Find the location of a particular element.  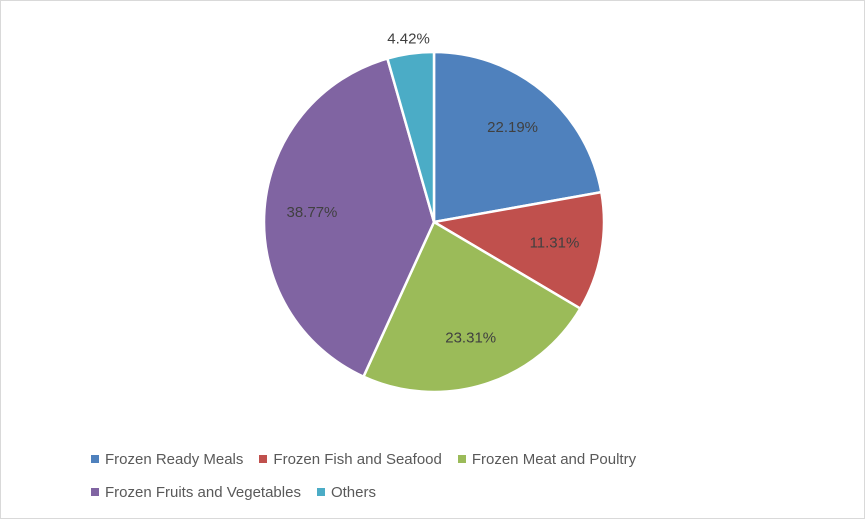

legend-item-others: Others is located at coordinates (346, 492).